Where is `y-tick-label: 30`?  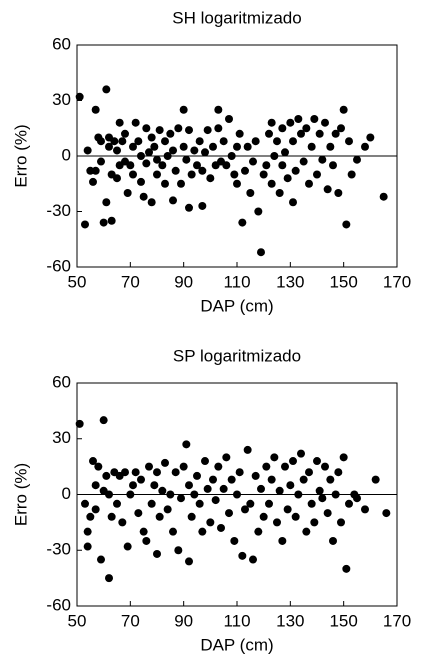 y-tick-label: 30 is located at coordinates (61, 437).